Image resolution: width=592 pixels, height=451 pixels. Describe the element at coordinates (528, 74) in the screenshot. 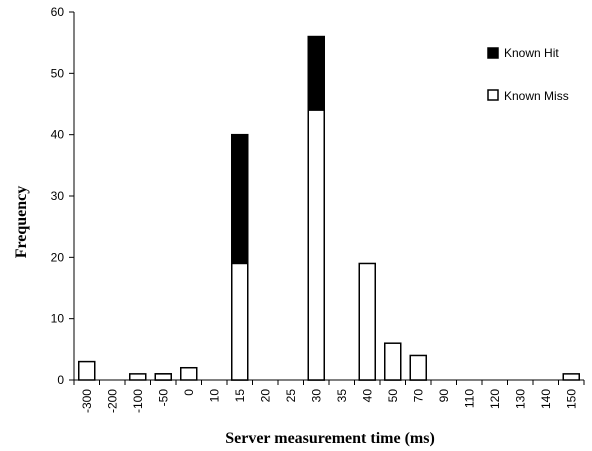

I see `legend: Known Hit Known Miss` at that location.